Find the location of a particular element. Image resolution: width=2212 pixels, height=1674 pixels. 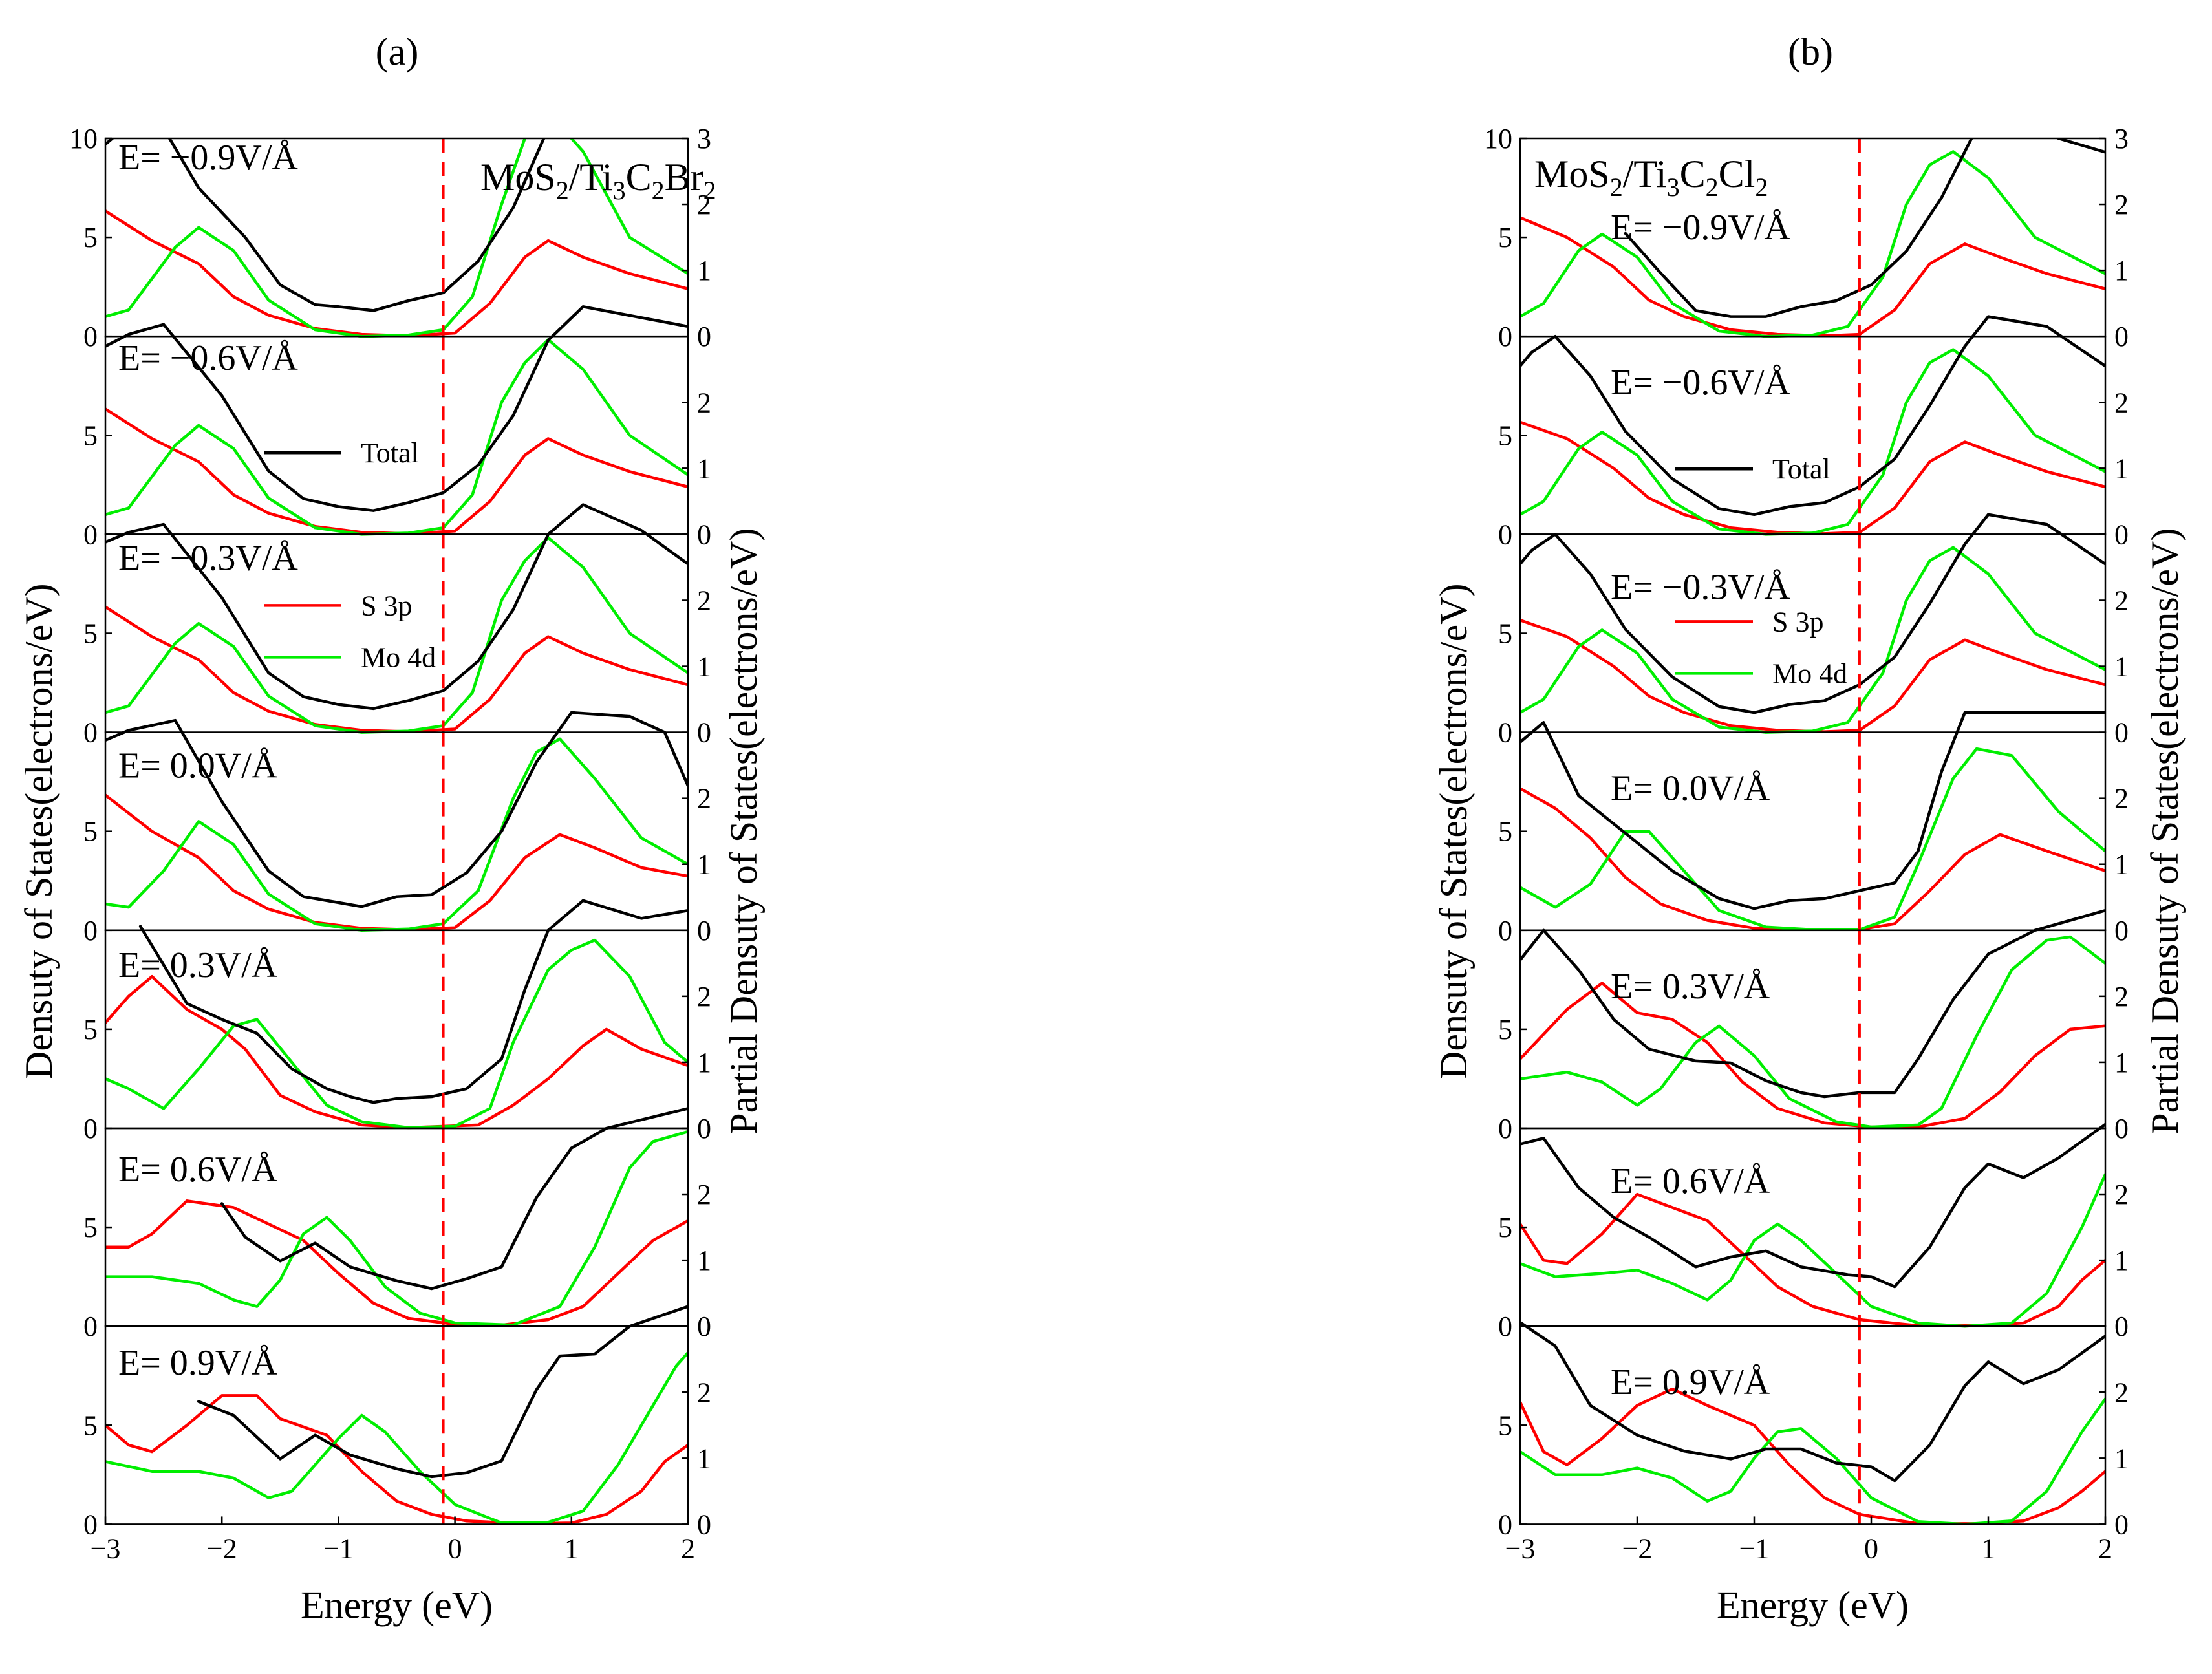

material-text: MoS is located at coordinates (518, 177).